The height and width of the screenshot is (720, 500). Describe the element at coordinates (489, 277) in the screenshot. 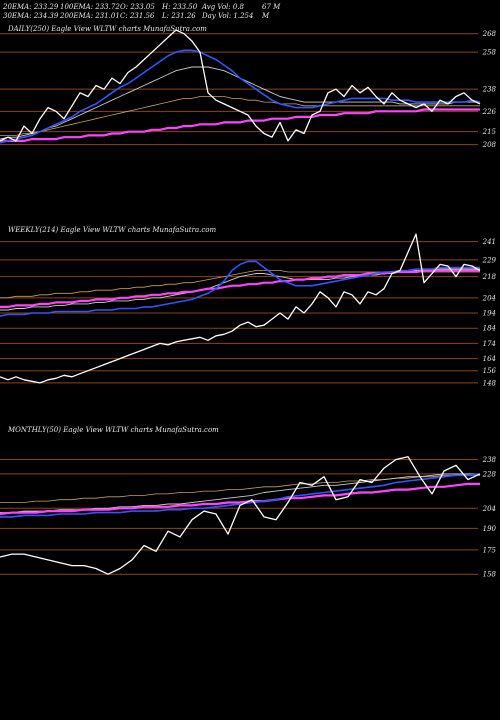

I see `price-level-label: 218` at that location.